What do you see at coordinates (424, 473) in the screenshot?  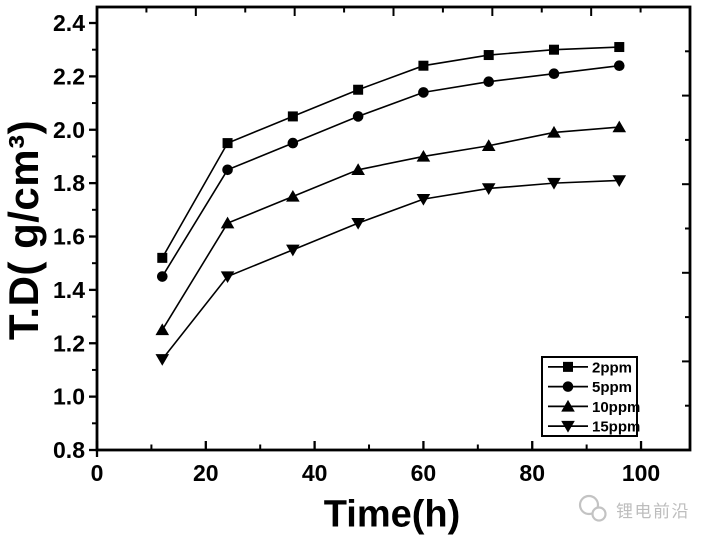 I see `x-tick-label: 60` at bounding box center [424, 473].